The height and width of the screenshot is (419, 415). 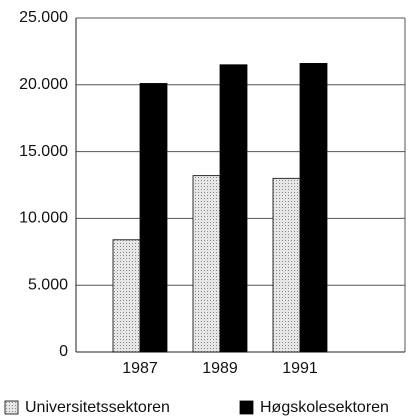 I want to click on y-tick-label: 25.000, so click(x=43, y=17).